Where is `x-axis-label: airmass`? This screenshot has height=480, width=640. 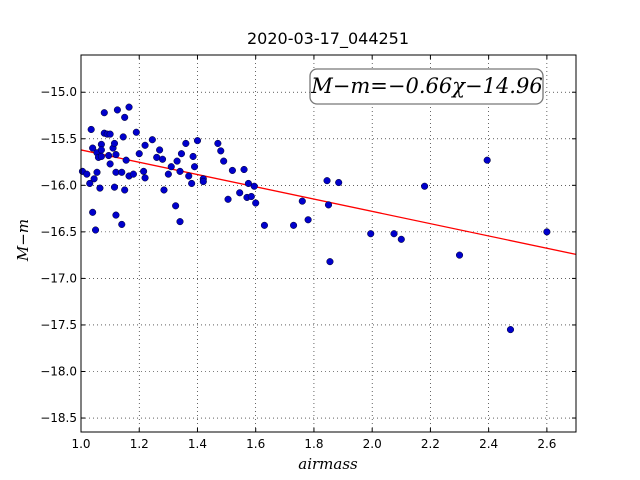 x-axis-label: airmass is located at coordinates (328, 464).